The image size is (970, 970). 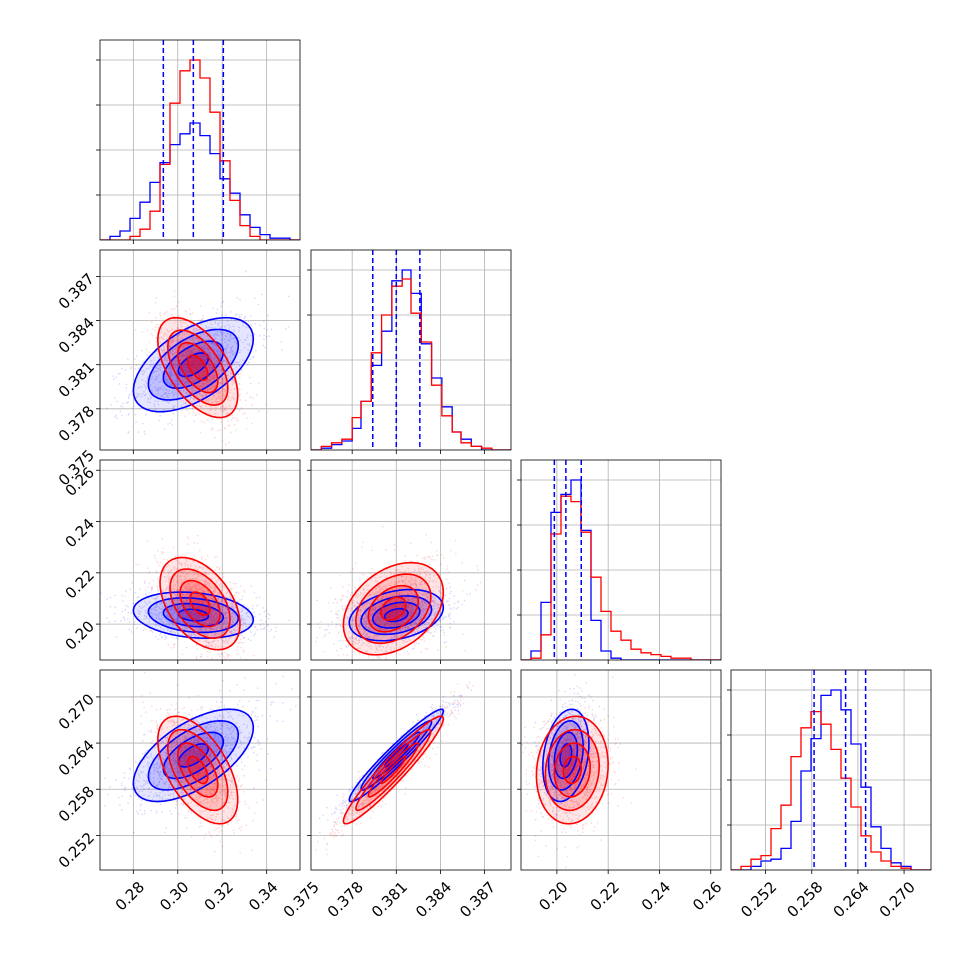 What do you see at coordinates (433, 899) in the screenshot?
I see `x-tick-label: 0.384` at bounding box center [433, 899].